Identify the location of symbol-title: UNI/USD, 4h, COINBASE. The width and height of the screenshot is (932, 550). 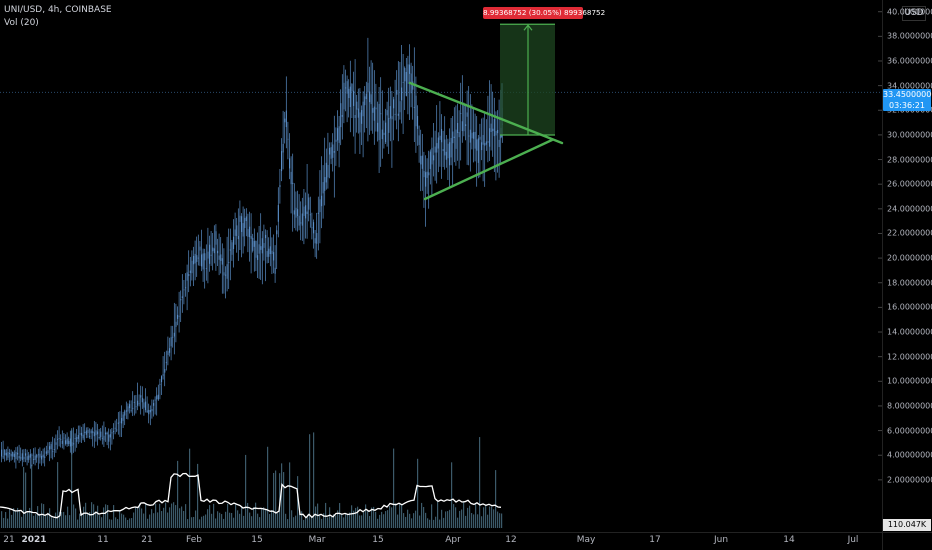
(58, 10).